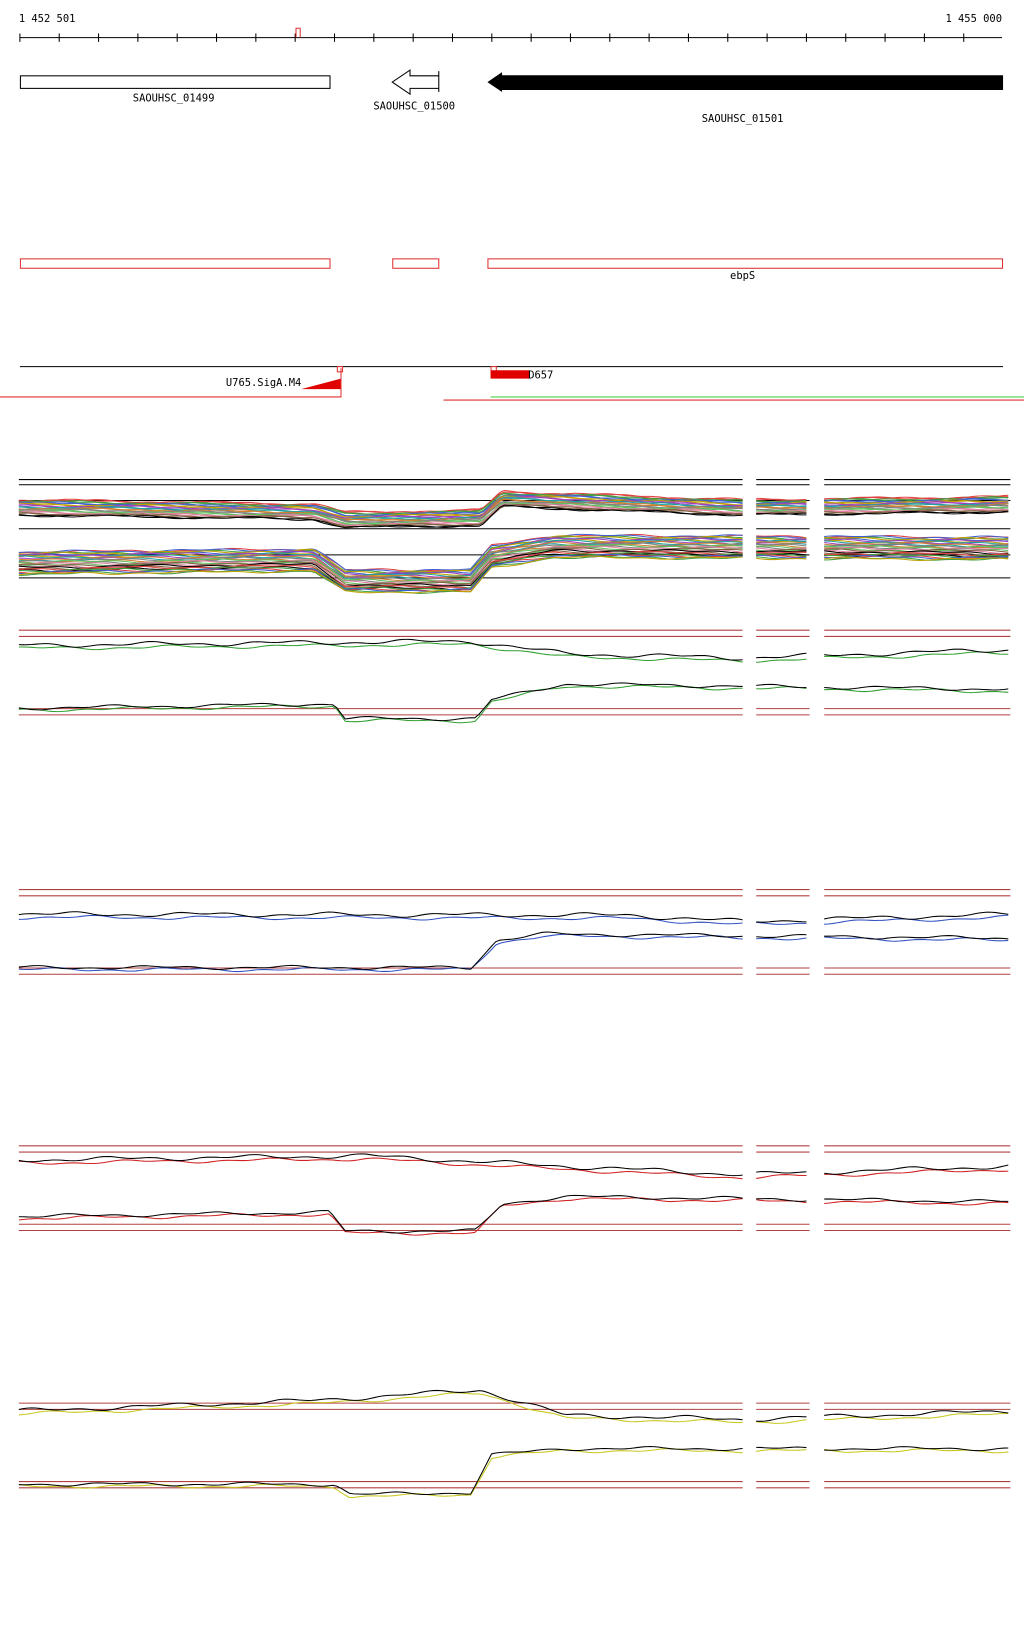 The image size is (1024, 1640). I want to click on promoter-label: D657, so click(540, 375).